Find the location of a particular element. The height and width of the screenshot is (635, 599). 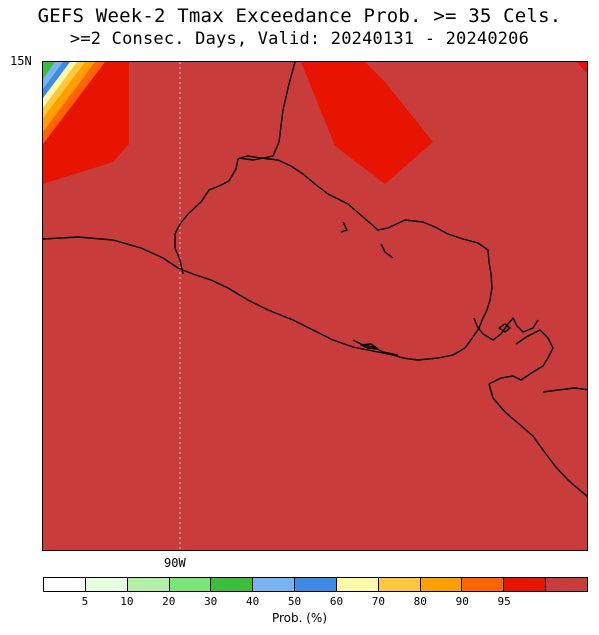

longitude-label: 90W is located at coordinates (175, 563).